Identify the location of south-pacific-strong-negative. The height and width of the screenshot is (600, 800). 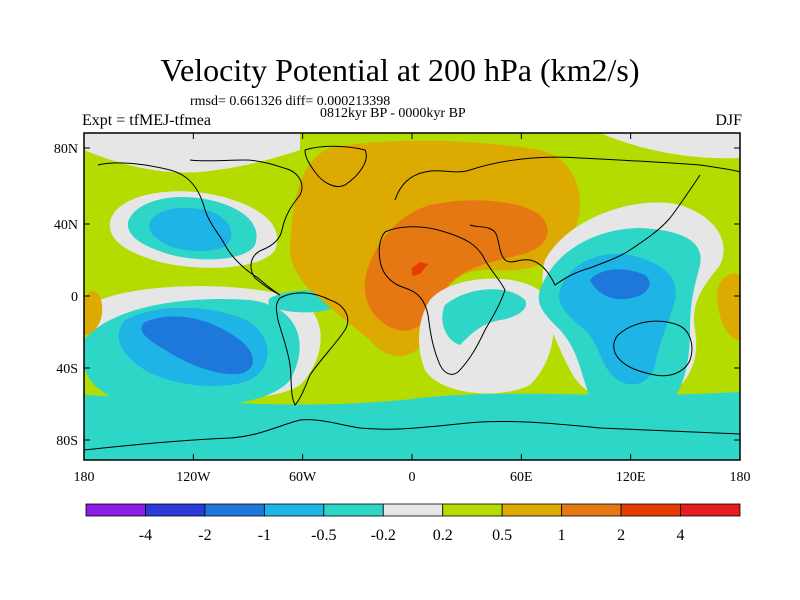
(197, 345).